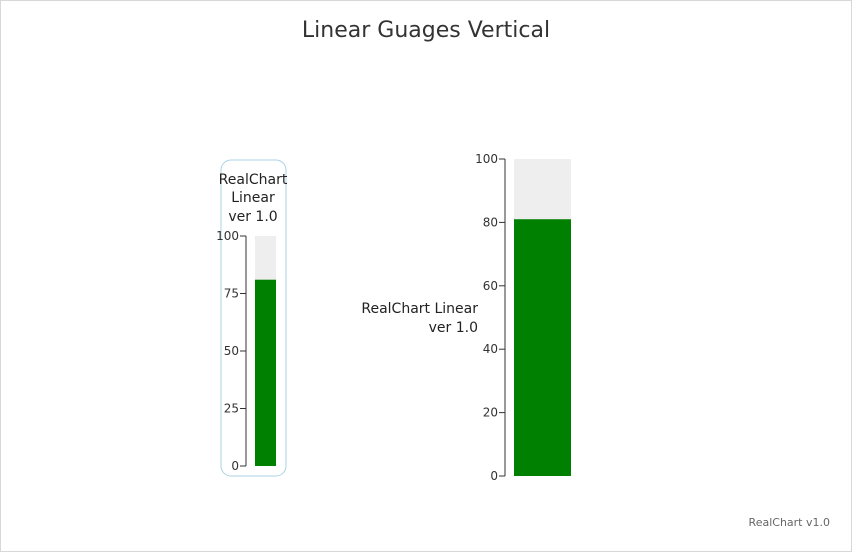  What do you see at coordinates (789, 522) in the screenshot?
I see `credits-label: RealChart v1.0` at bounding box center [789, 522].